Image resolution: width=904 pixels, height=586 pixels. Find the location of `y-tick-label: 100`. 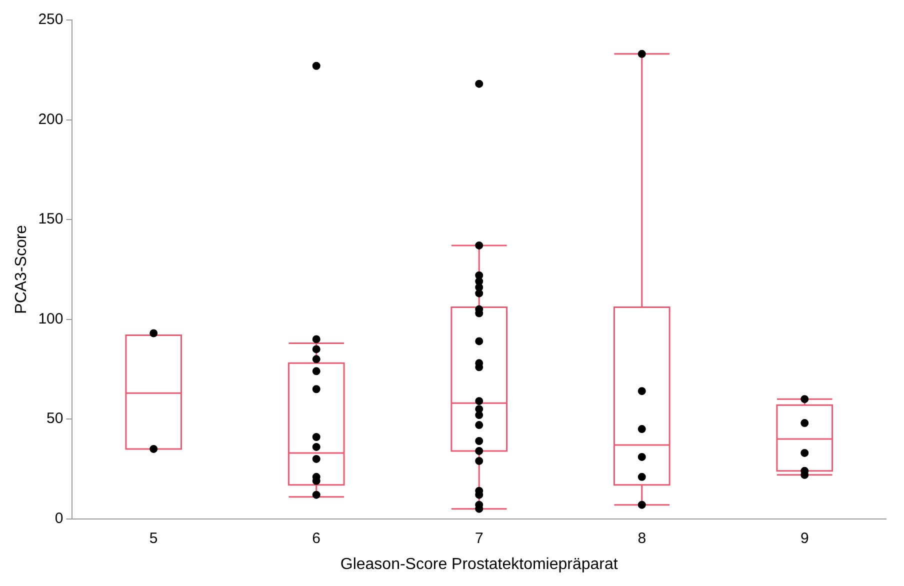

y-tick-label: 100 is located at coordinates (51, 319).